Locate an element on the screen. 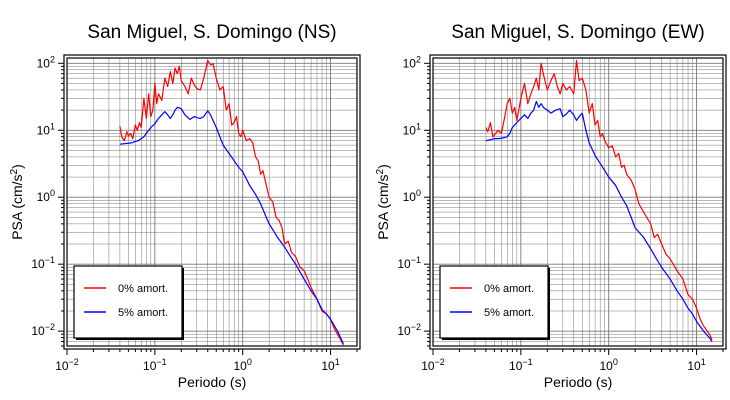 The image size is (730, 400). chart-title: San Miguel, S. Domingo (EW) is located at coordinates (577, 32).